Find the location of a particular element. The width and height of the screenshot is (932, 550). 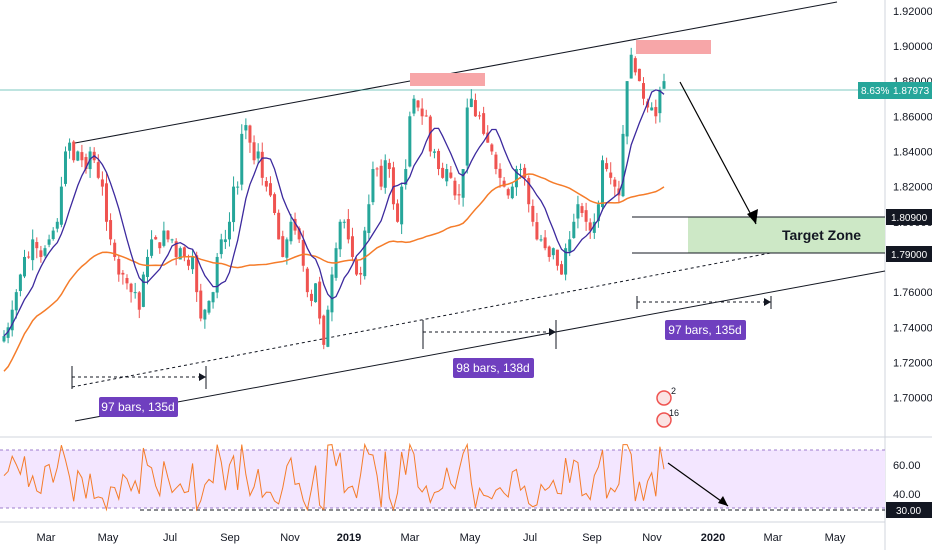

svg-text: 30.00 is located at coordinates (908, 511).